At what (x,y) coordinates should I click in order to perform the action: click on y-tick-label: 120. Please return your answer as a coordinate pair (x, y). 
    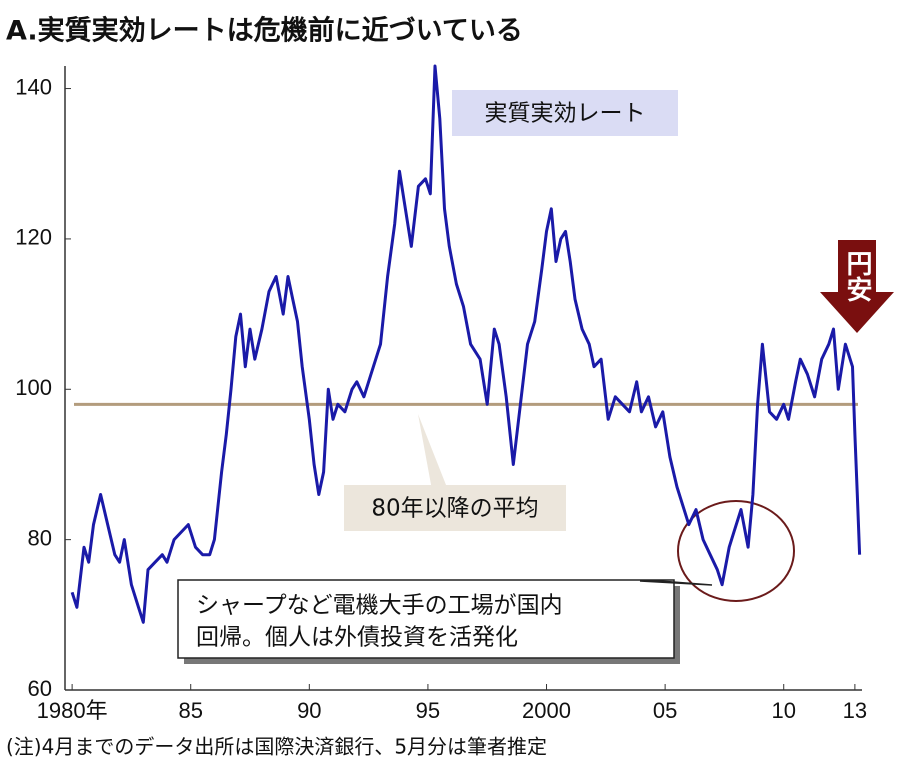
    Looking at the image, I should click on (33, 237).